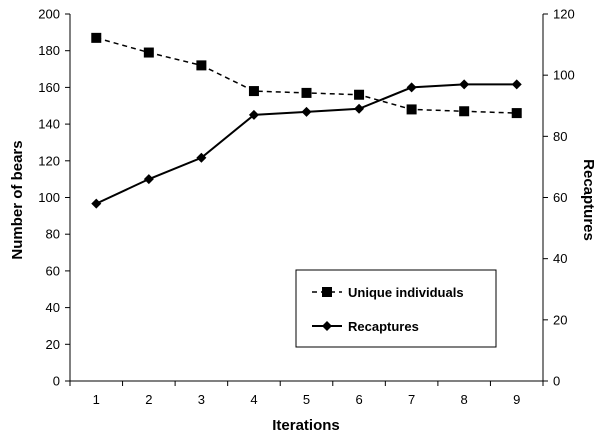  I want to click on y-tick-label-left: 100, so click(49, 197).